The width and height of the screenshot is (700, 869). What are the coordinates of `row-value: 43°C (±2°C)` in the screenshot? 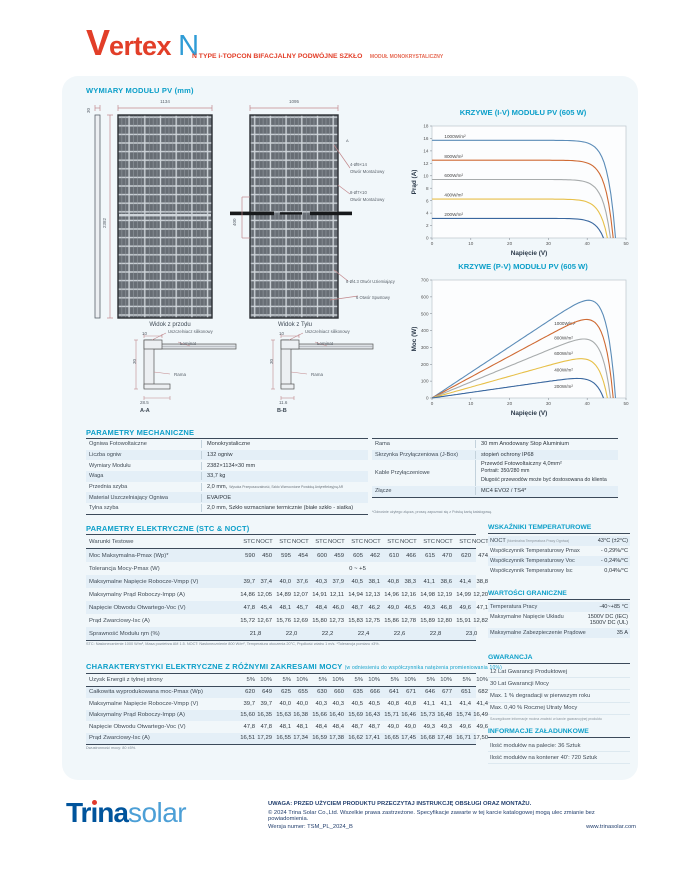 It's located at (613, 541).